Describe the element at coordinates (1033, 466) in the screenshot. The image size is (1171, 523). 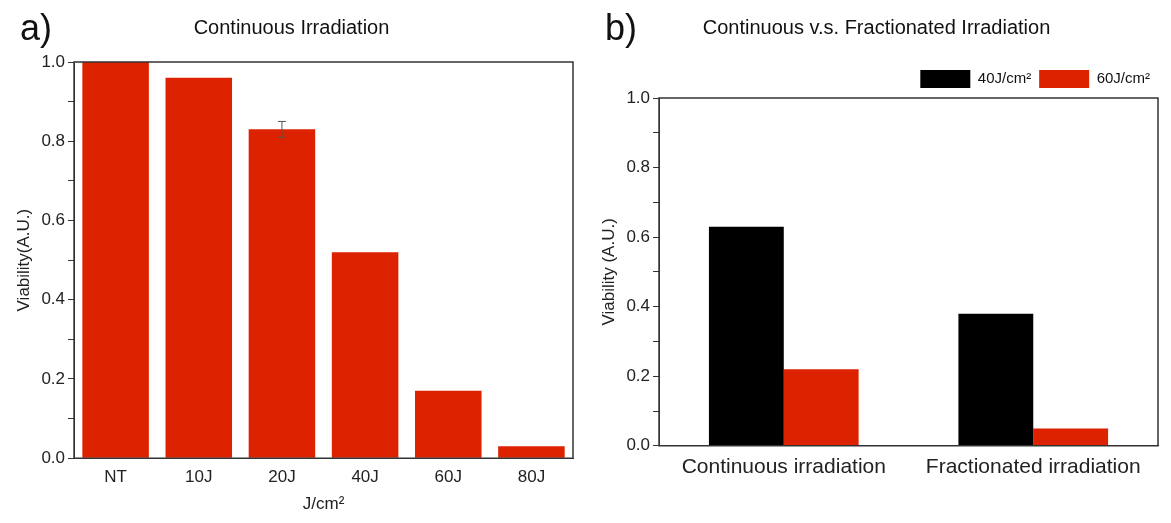
I see `x-tick-label: Fractionated irradiation` at that location.